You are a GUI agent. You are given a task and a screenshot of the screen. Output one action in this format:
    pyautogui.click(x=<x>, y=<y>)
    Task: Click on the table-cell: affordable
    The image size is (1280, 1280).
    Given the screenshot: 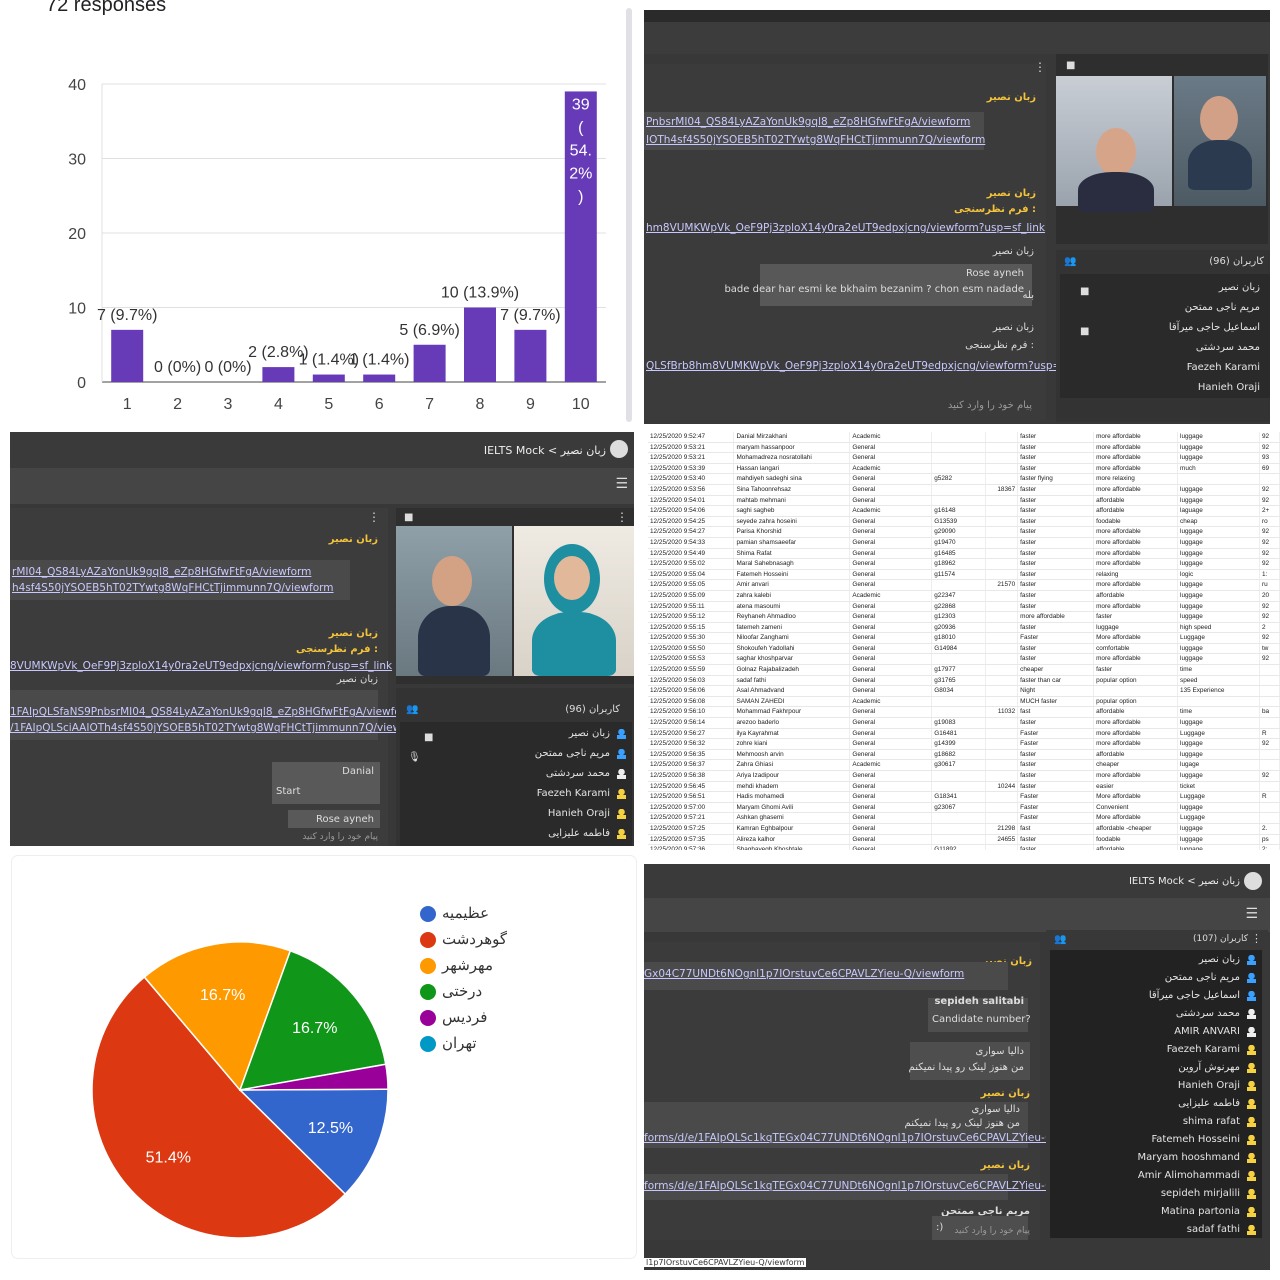 What is the action you would take?
    pyautogui.click(x=1136, y=511)
    